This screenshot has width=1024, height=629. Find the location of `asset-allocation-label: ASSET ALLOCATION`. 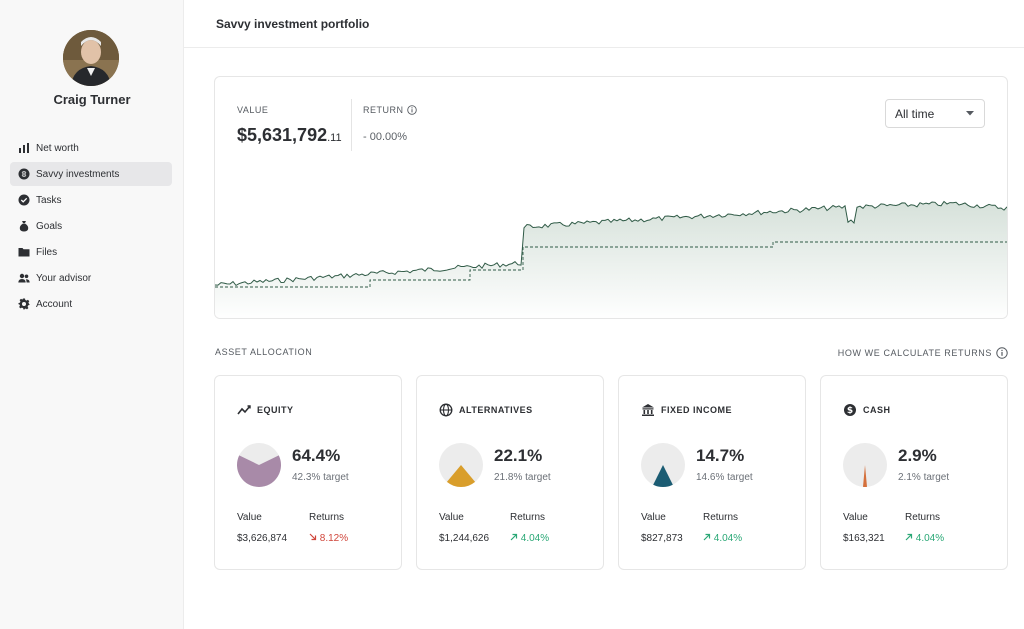

asset-allocation-label: ASSET ALLOCATION is located at coordinates (264, 352).